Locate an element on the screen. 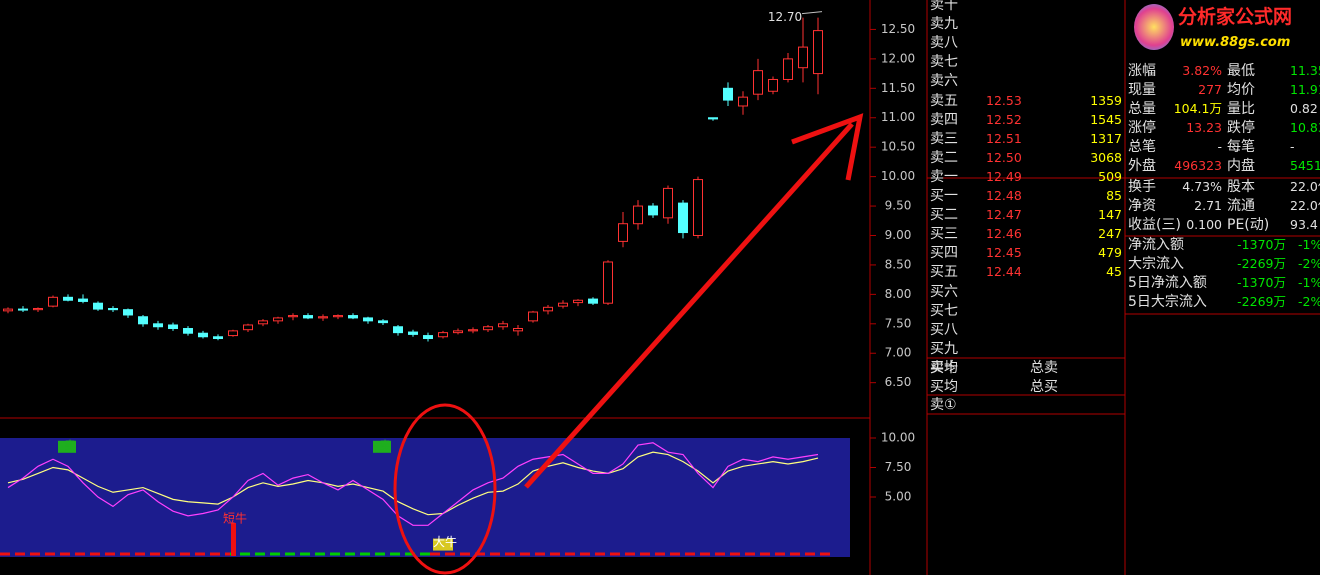 Image resolution: width=1320 pixels, height=575 pixels. flow-value: -2269万 is located at coordinates (1261, 263).